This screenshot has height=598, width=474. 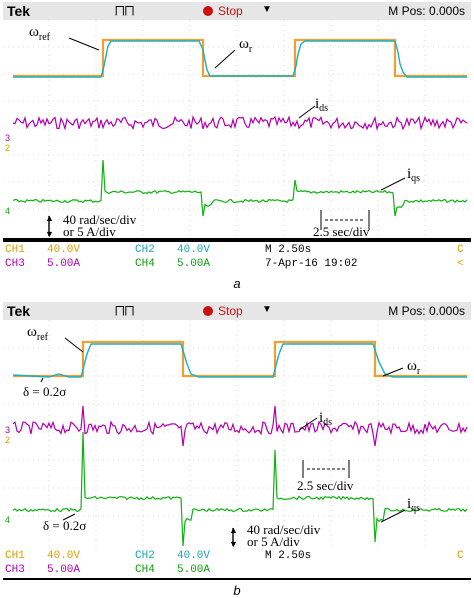 What do you see at coordinates (44, 391) in the screenshot?
I see `delta-label-1: δ = 0.2σ` at bounding box center [44, 391].